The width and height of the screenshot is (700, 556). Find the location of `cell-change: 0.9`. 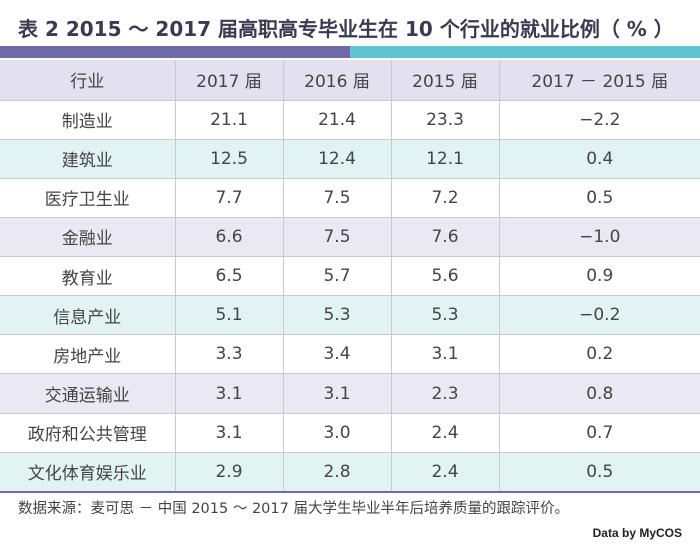

cell-change: 0.9 is located at coordinates (599, 276).